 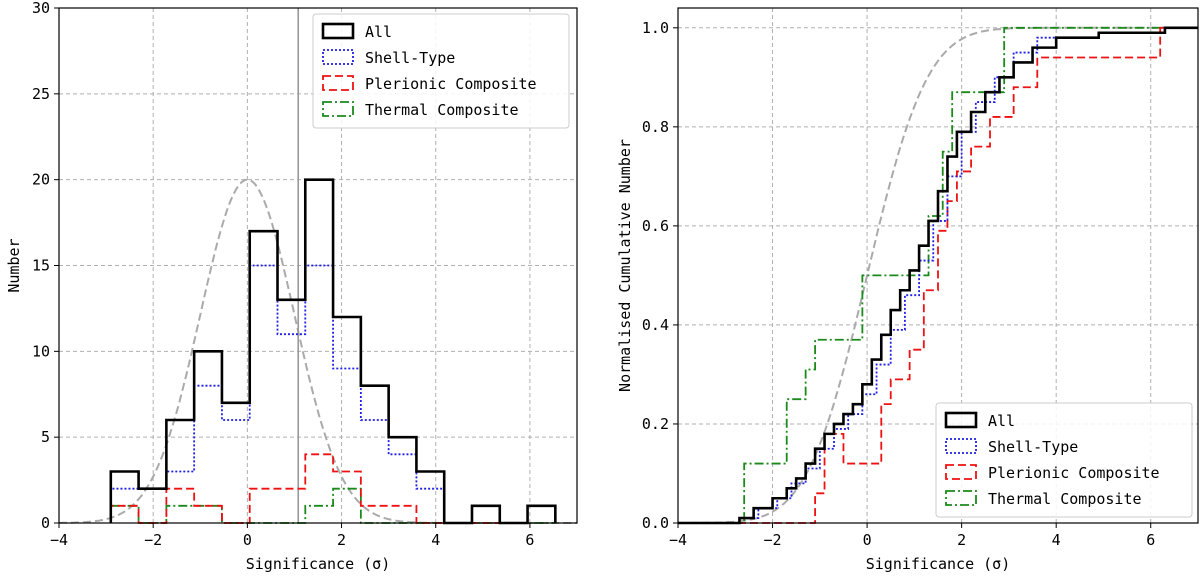 What do you see at coordinates (655, 28) in the screenshot?
I see `cdf-y-tick-label: 1.0` at bounding box center [655, 28].